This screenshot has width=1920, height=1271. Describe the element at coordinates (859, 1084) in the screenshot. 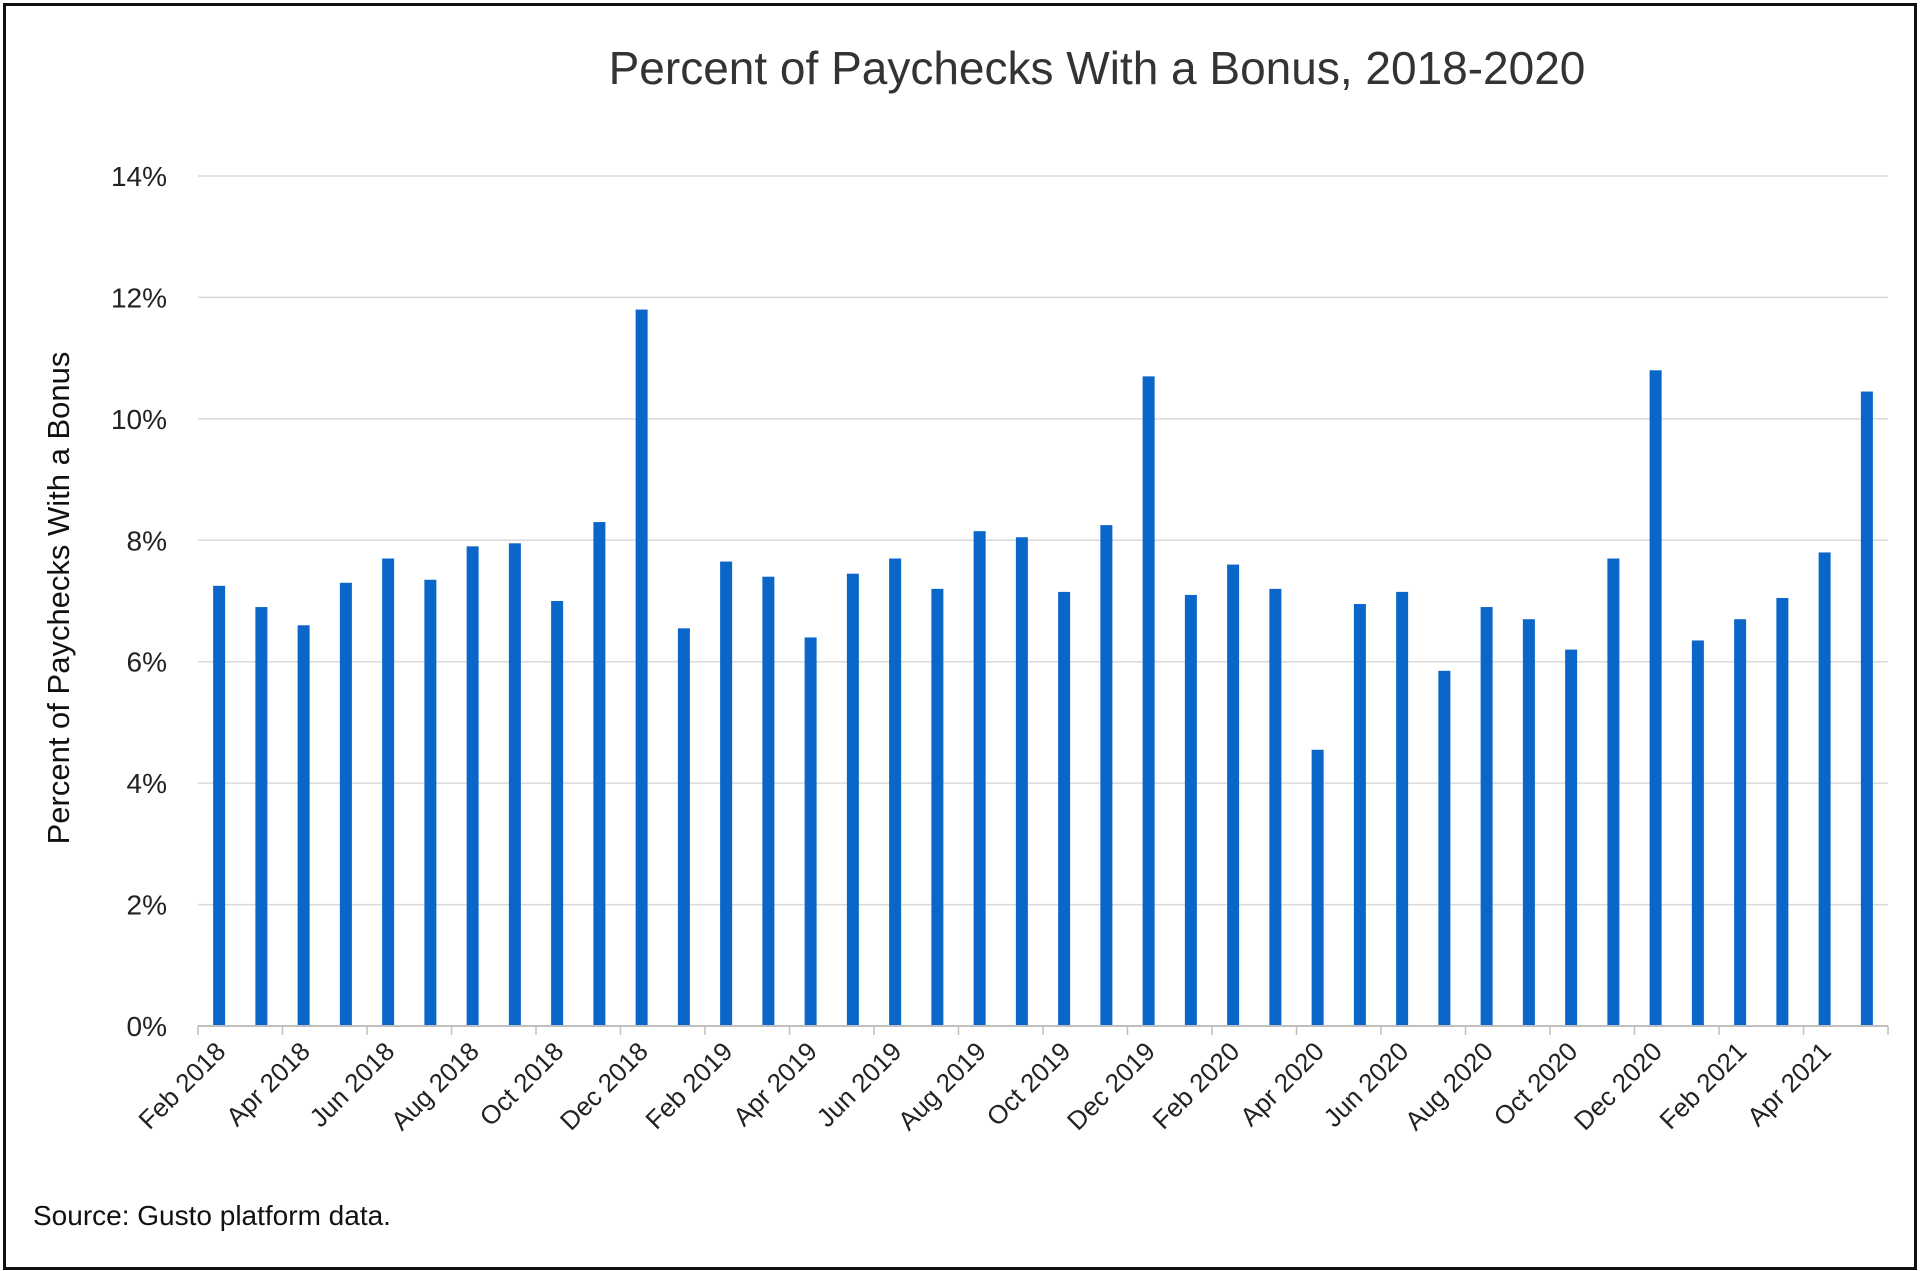

I see `x-tick-label: Jun 2019` at that location.